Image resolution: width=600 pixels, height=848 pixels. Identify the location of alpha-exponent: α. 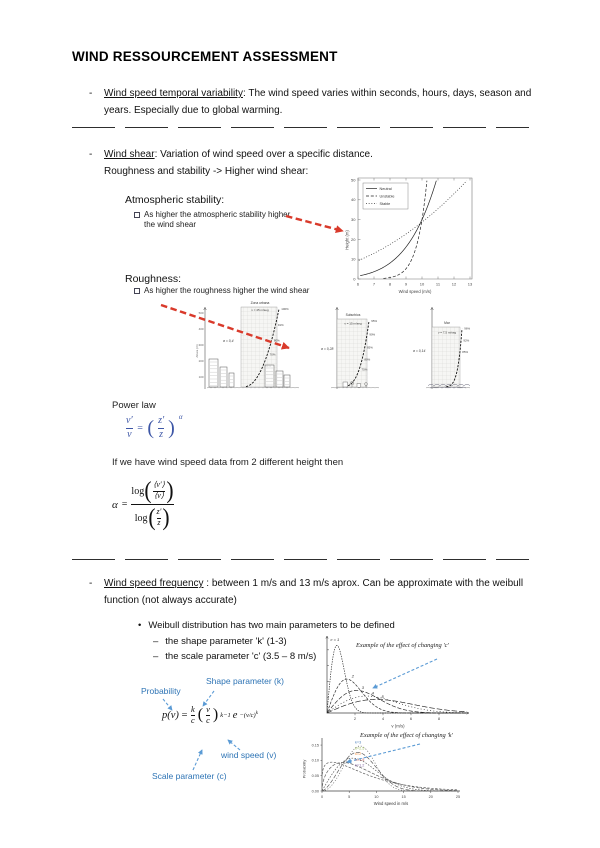
(180, 417).